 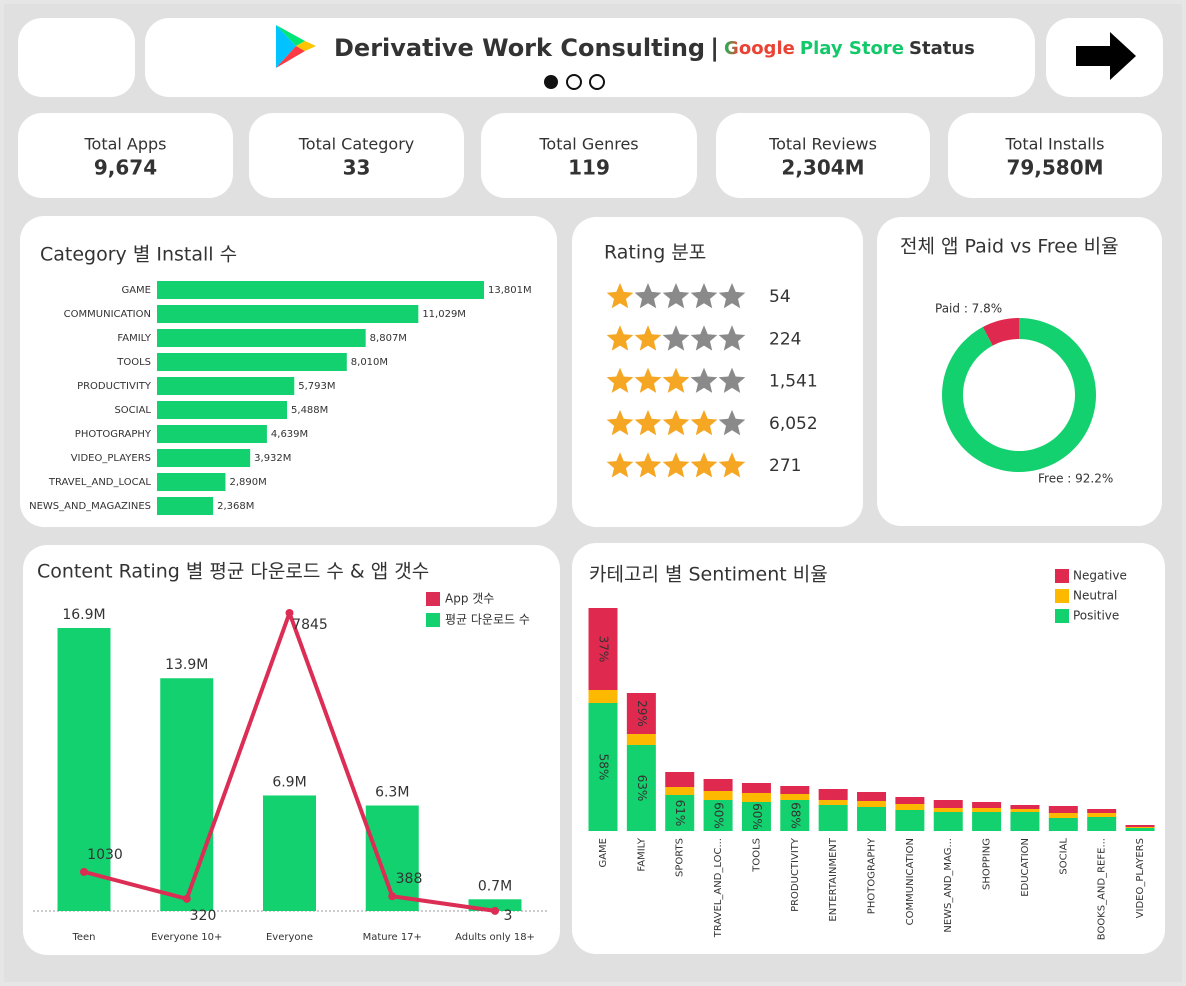 What do you see at coordinates (680, 857) in the screenshot?
I see `x-tick-label: SPORTS` at bounding box center [680, 857].